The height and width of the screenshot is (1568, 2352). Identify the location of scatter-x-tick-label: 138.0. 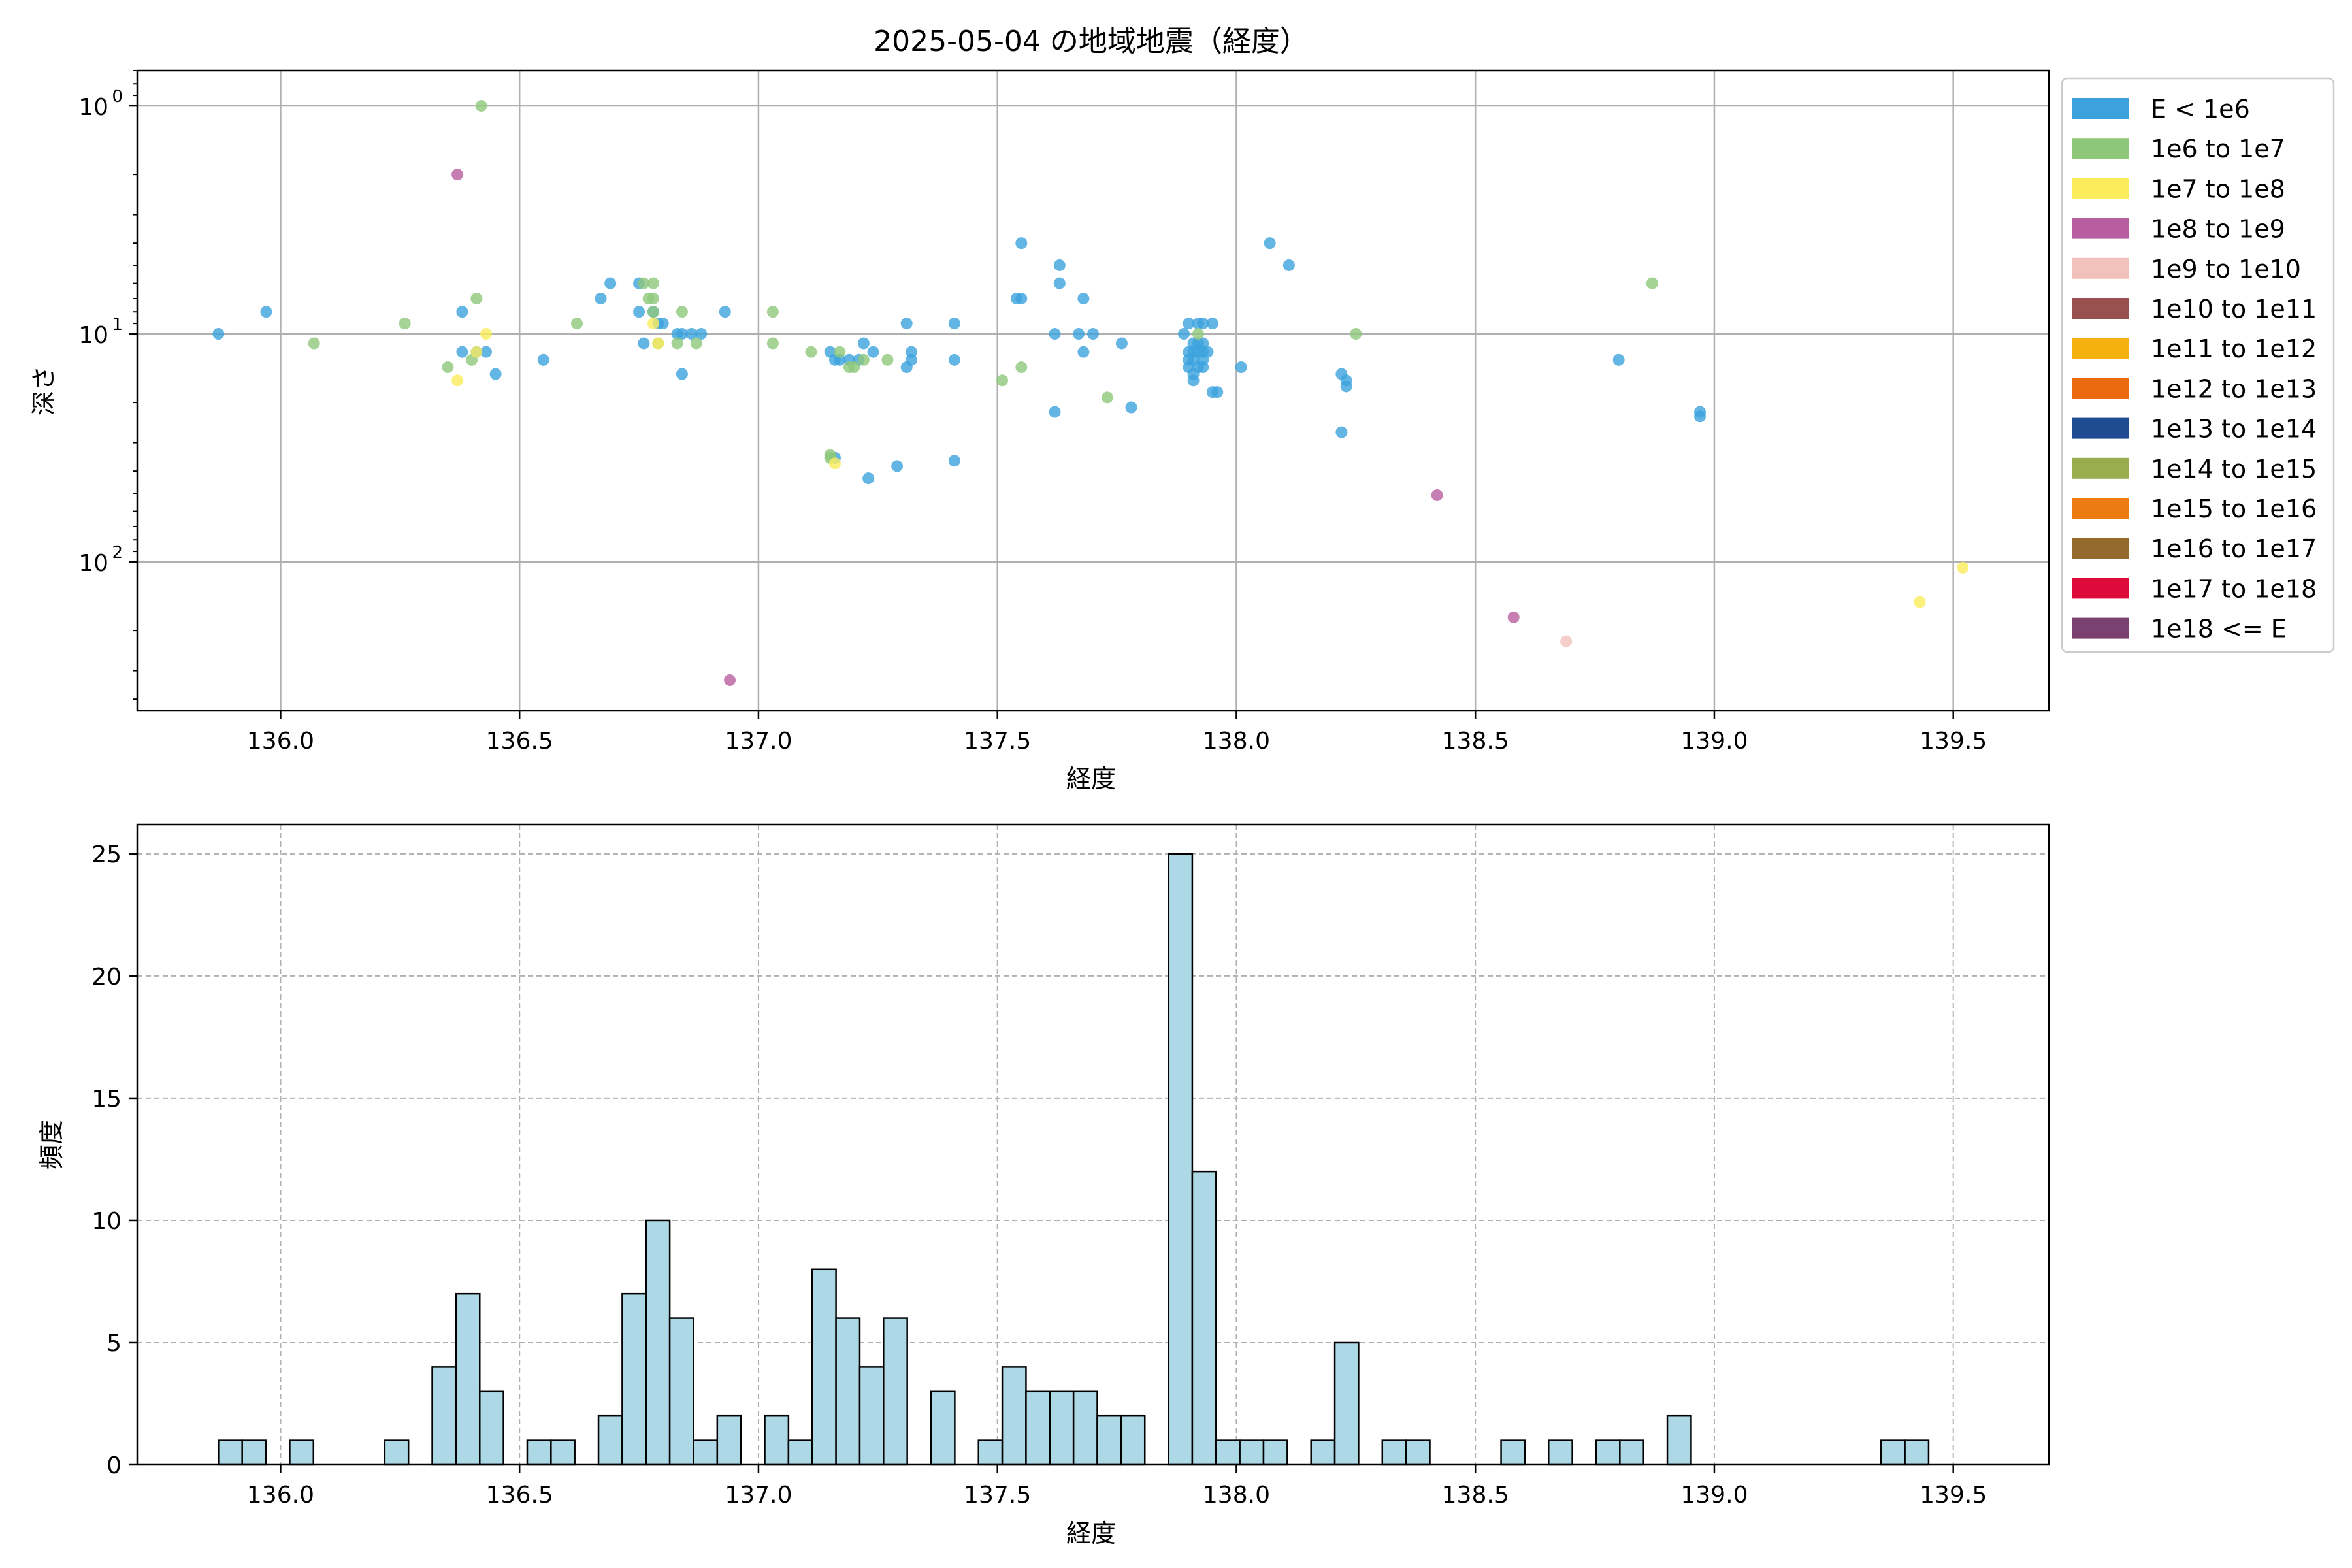
(1236, 741).